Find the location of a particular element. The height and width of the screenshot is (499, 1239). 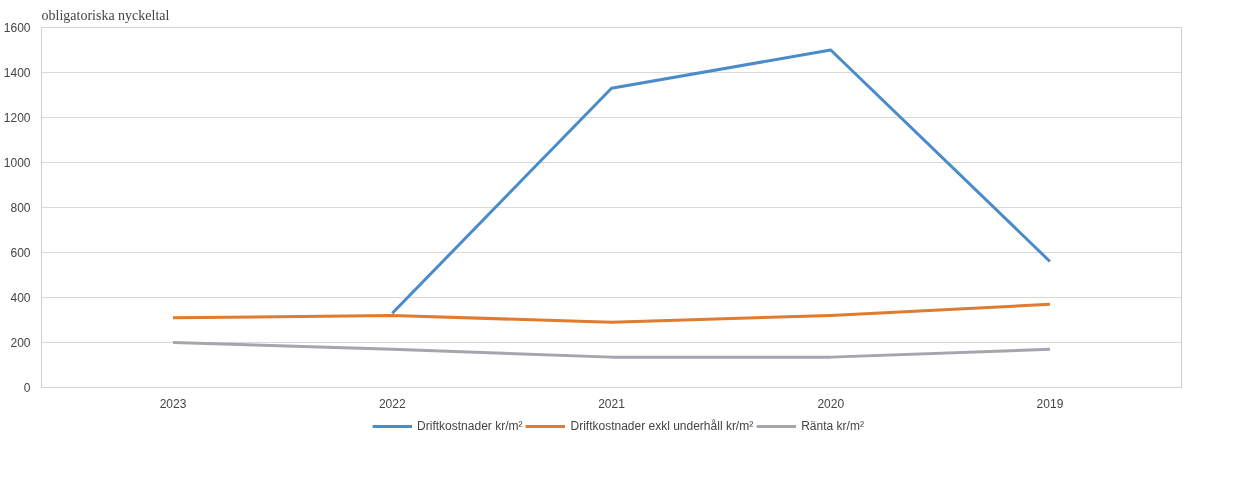

y-tick-label: 800 is located at coordinates (20, 208).